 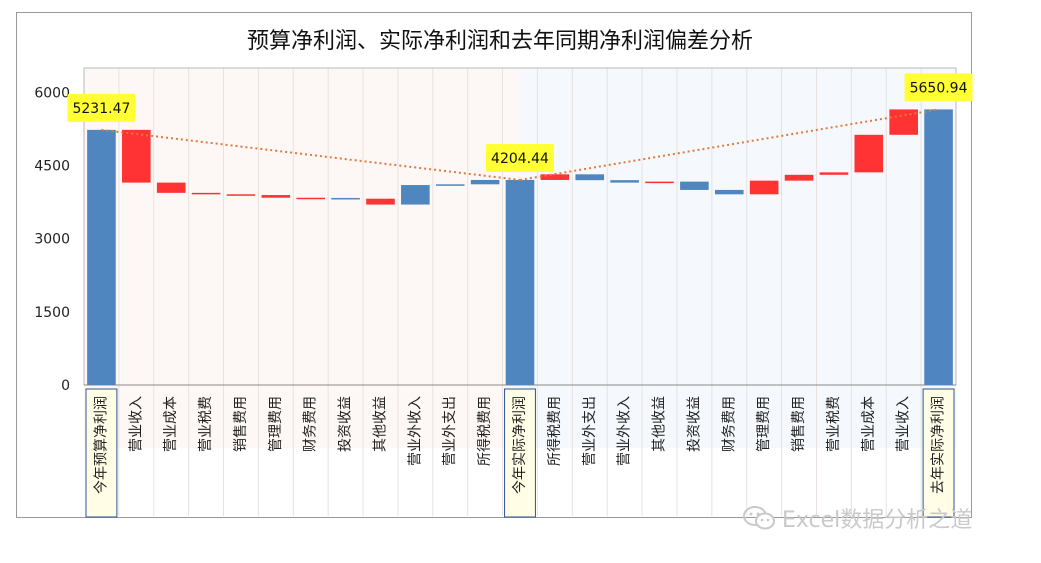 What do you see at coordinates (52, 167) in the screenshot?
I see `y-tick-label: 4500` at bounding box center [52, 167].